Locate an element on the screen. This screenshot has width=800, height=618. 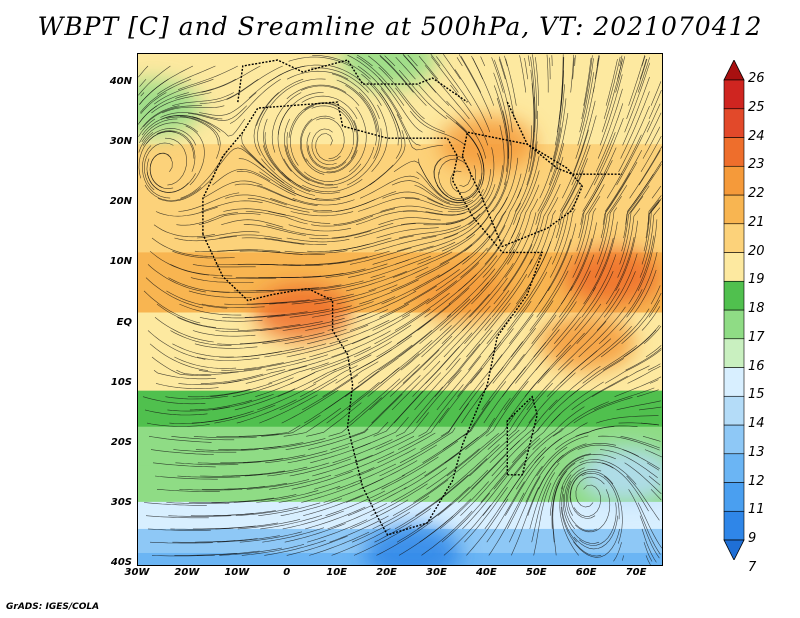
lon-tick-label: 50E is located at coordinates (536, 572).